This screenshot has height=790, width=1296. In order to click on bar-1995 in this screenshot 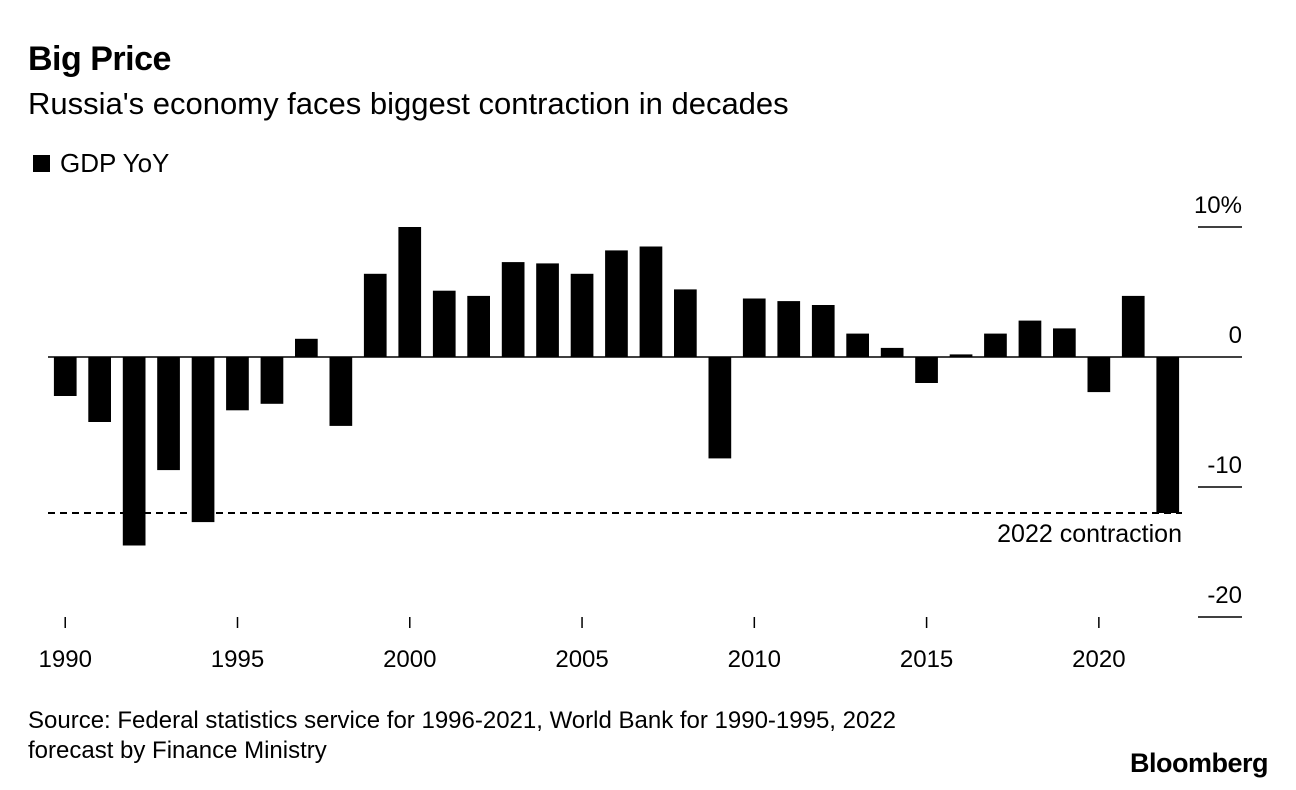, I will do `click(237, 384)`.